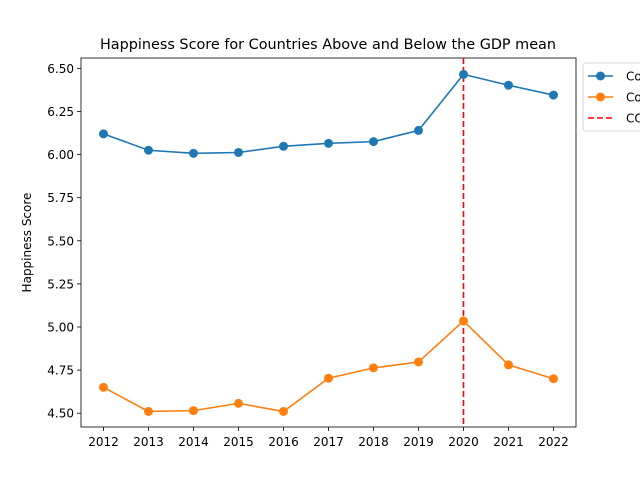 This screenshot has width=640, height=480. Describe the element at coordinates (60, 112) in the screenshot. I see `y-tick-label: 6.25` at that location.